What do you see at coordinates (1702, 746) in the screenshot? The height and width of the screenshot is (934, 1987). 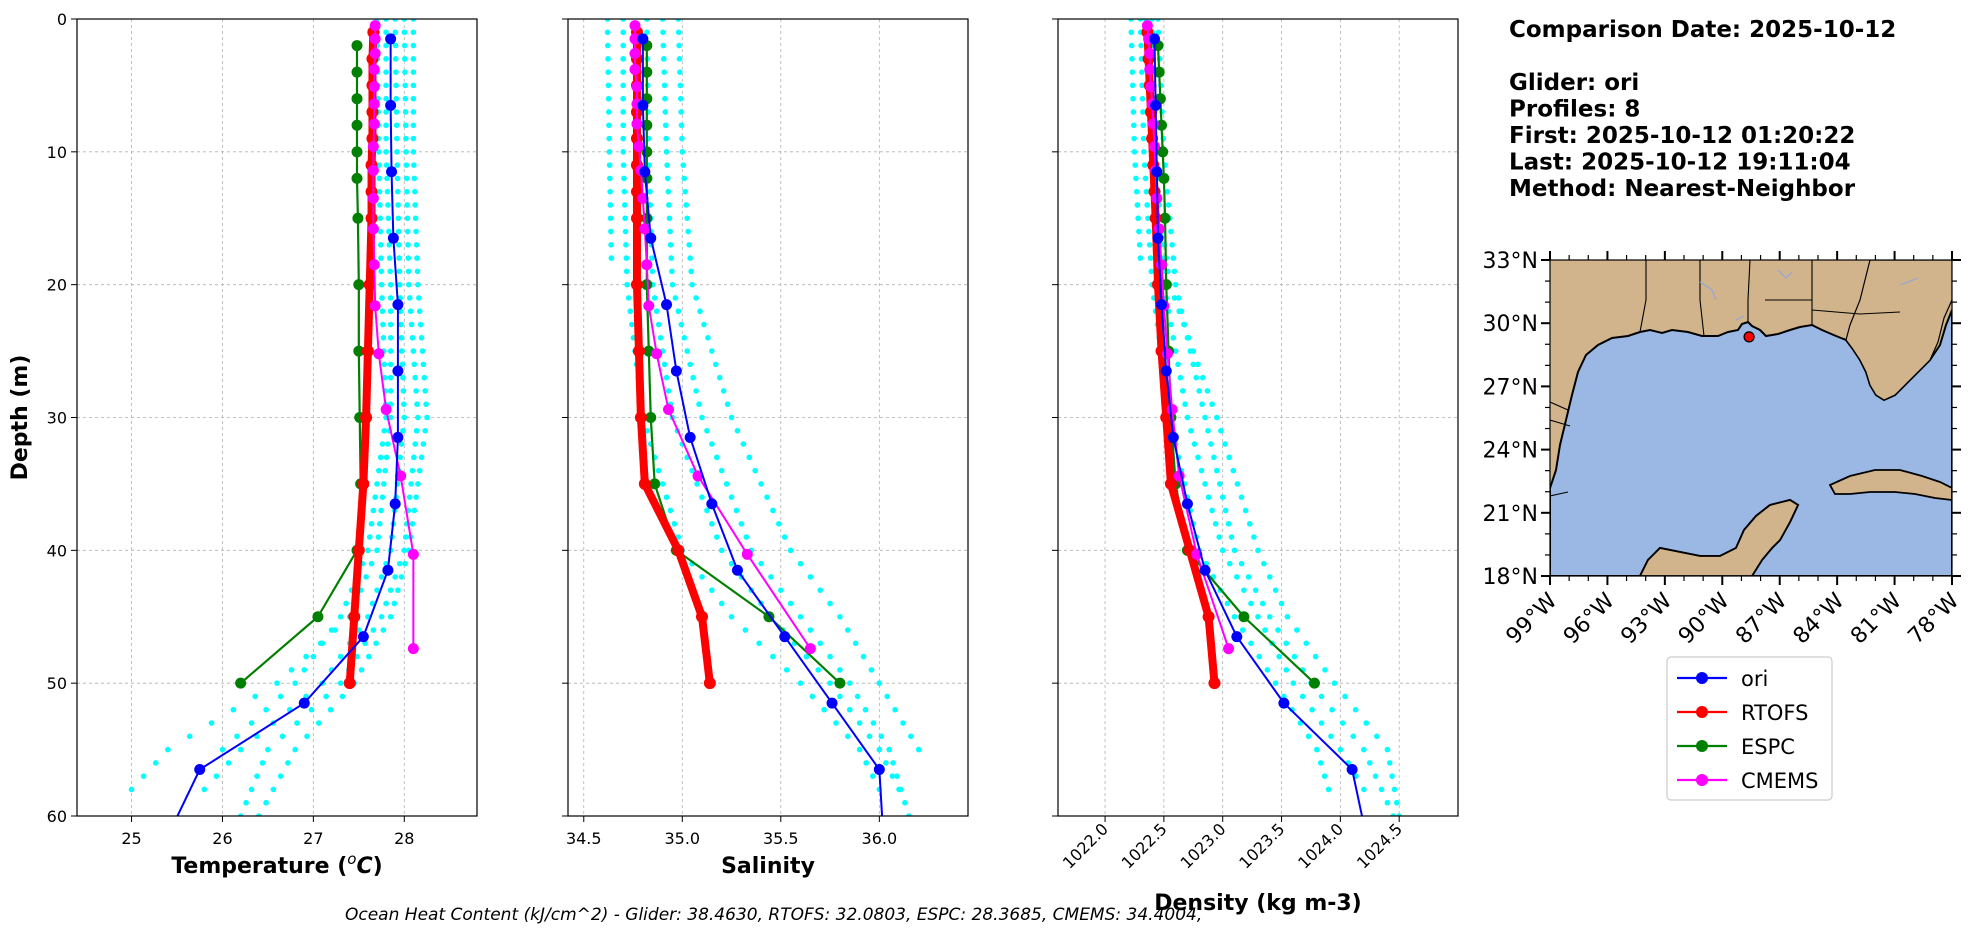 I see `legend-marker-espc` at bounding box center [1702, 746].